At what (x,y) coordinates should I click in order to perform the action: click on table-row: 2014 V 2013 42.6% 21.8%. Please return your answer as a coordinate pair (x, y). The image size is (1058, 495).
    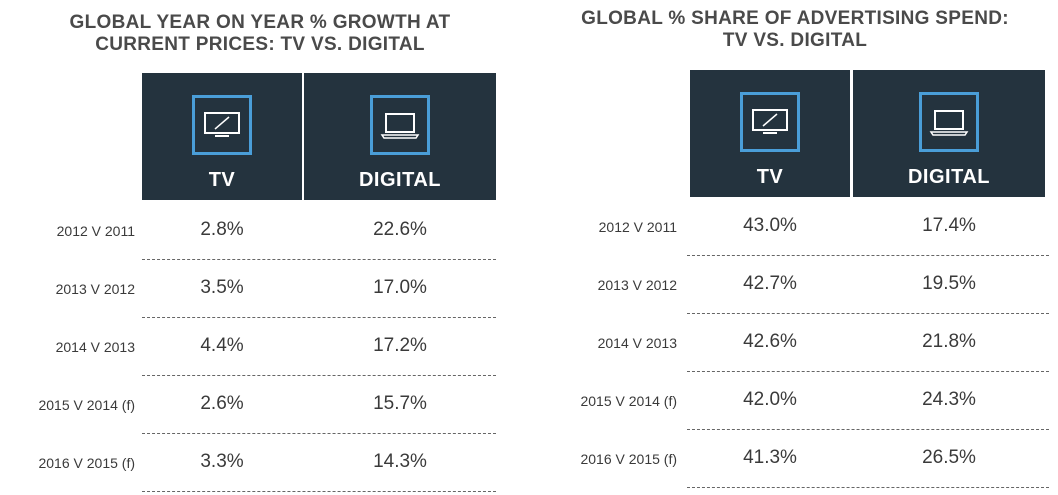
    Looking at the image, I should click on (799, 344).